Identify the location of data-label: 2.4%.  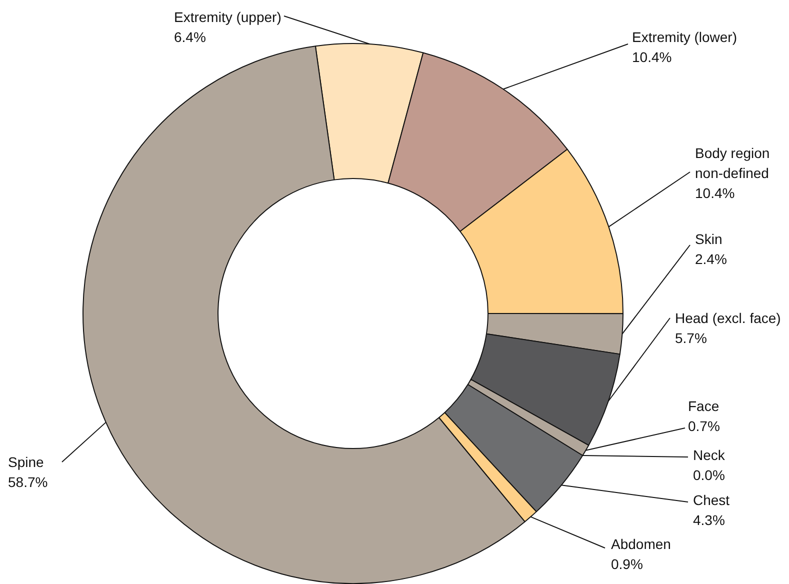
(711, 259).